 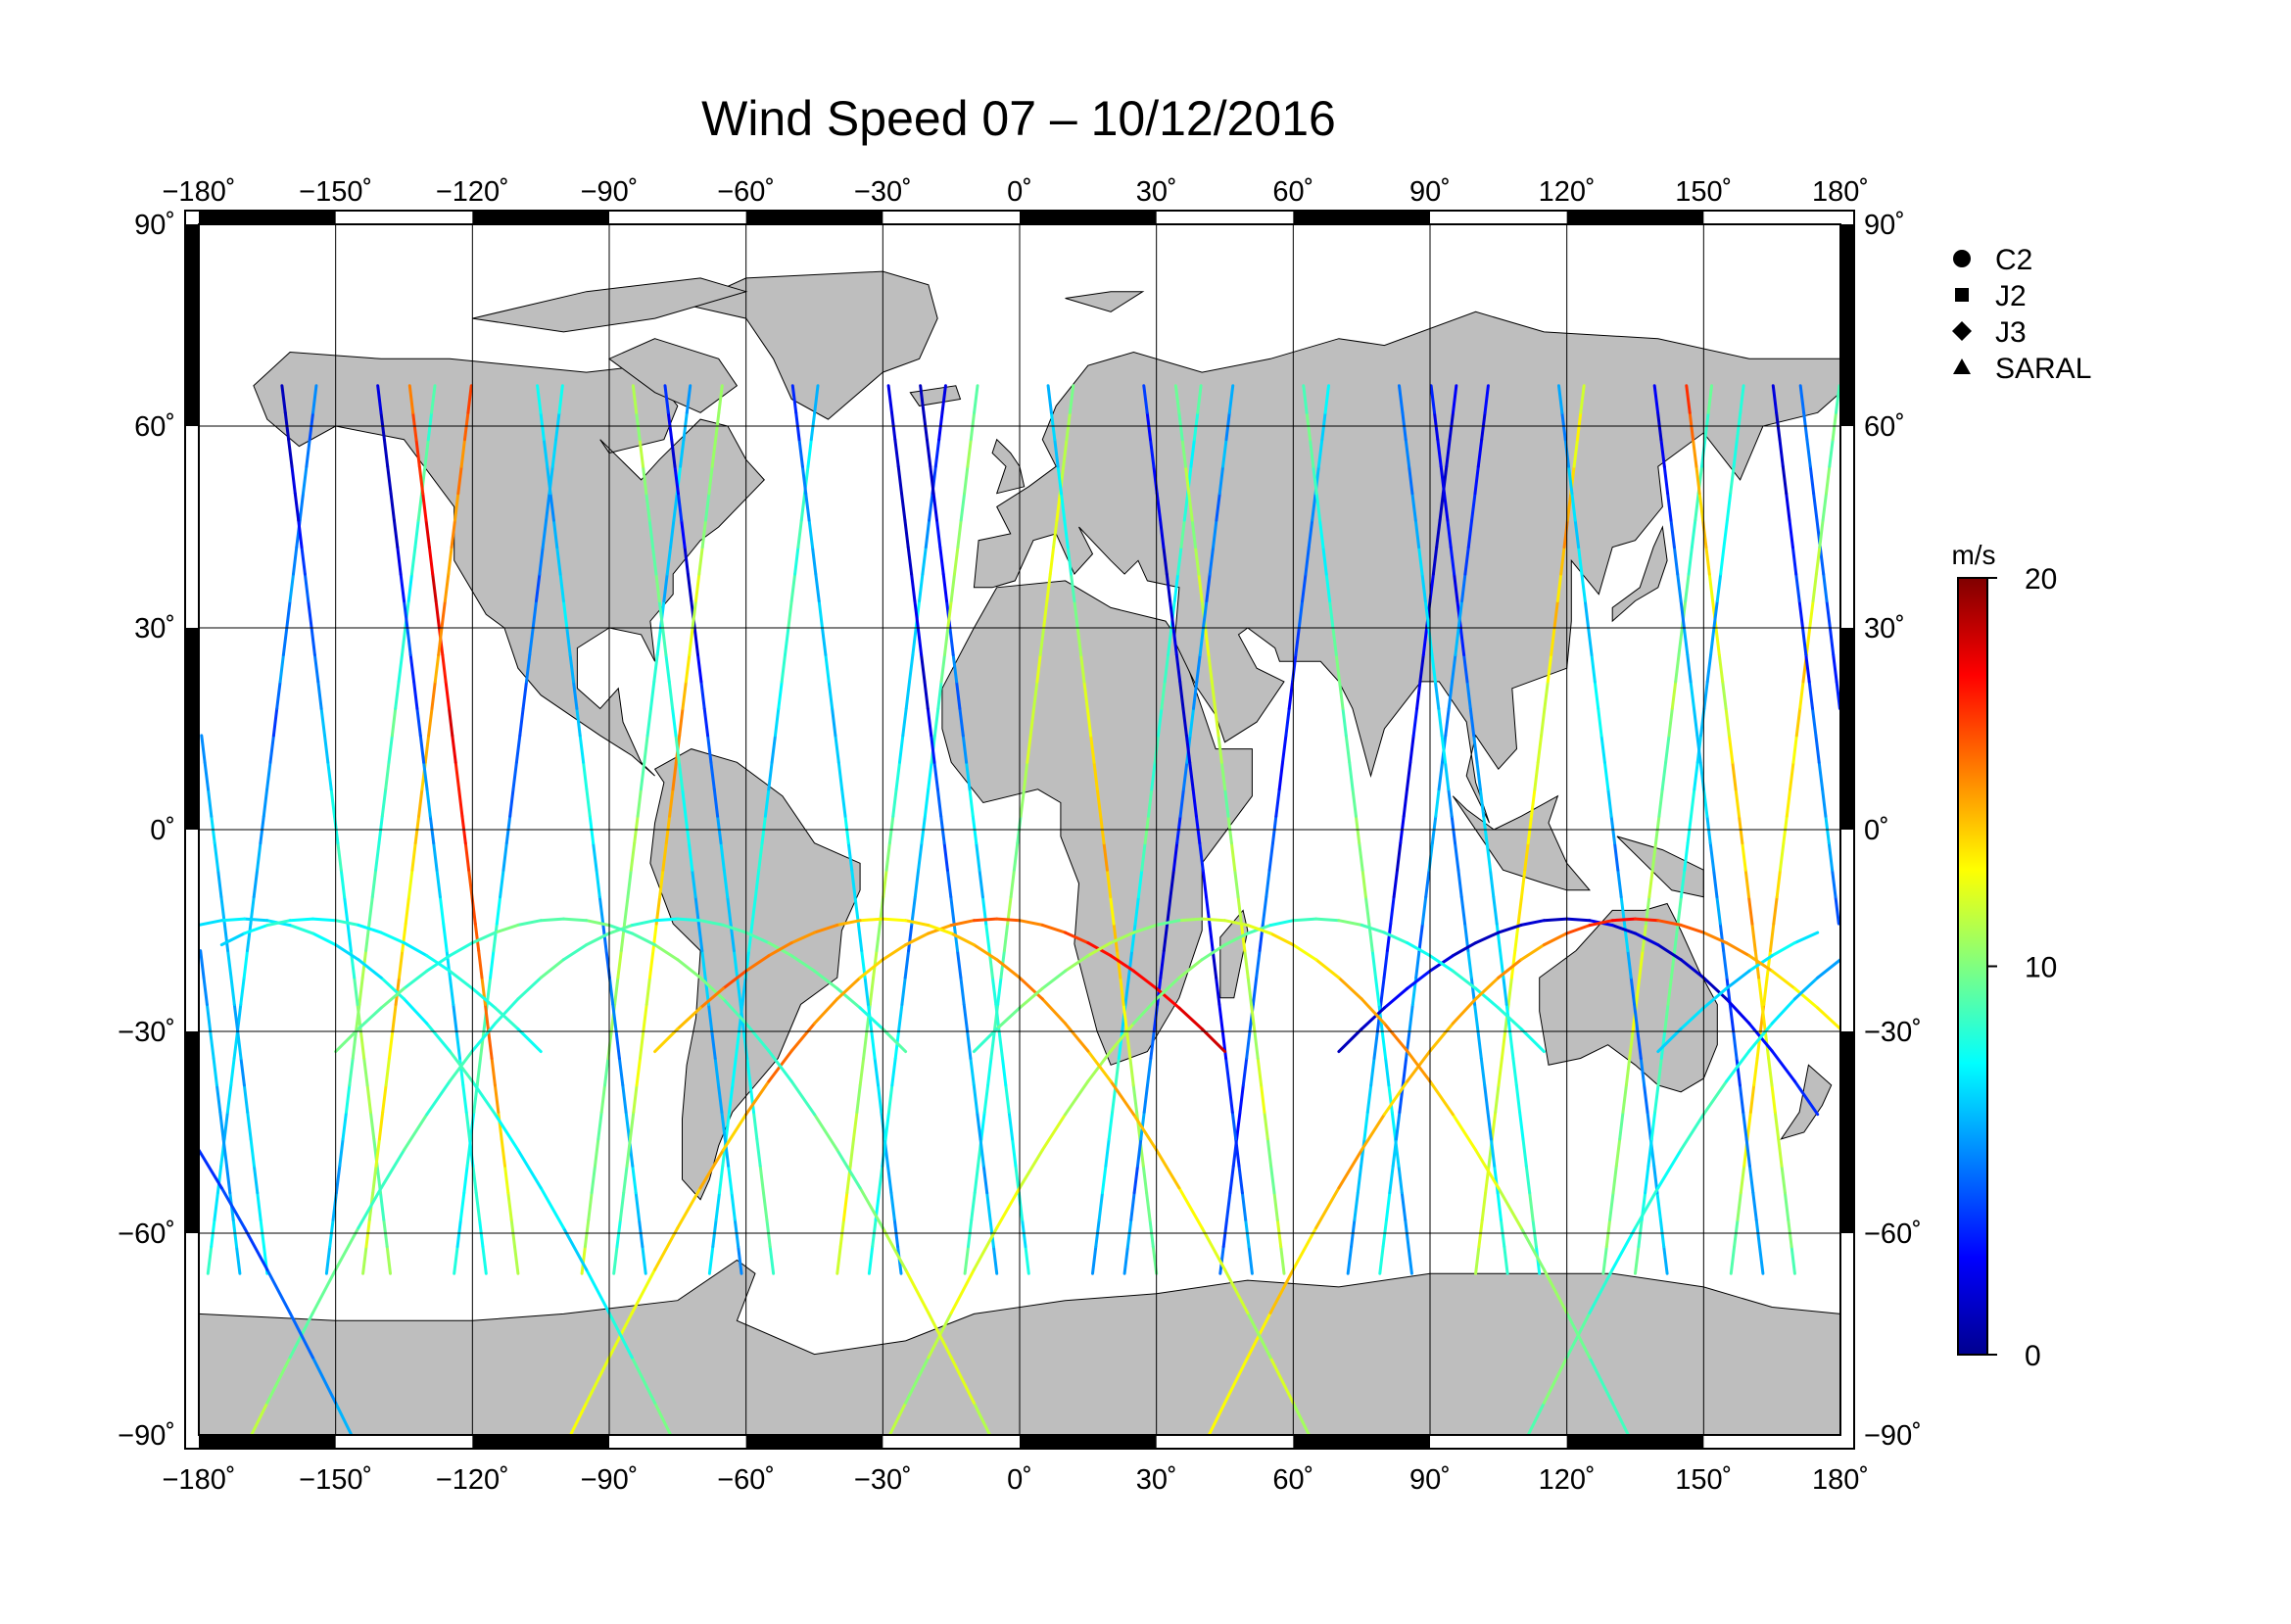 I want to click on x-tick-label-top: 180˚, so click(x=1840, y=192).